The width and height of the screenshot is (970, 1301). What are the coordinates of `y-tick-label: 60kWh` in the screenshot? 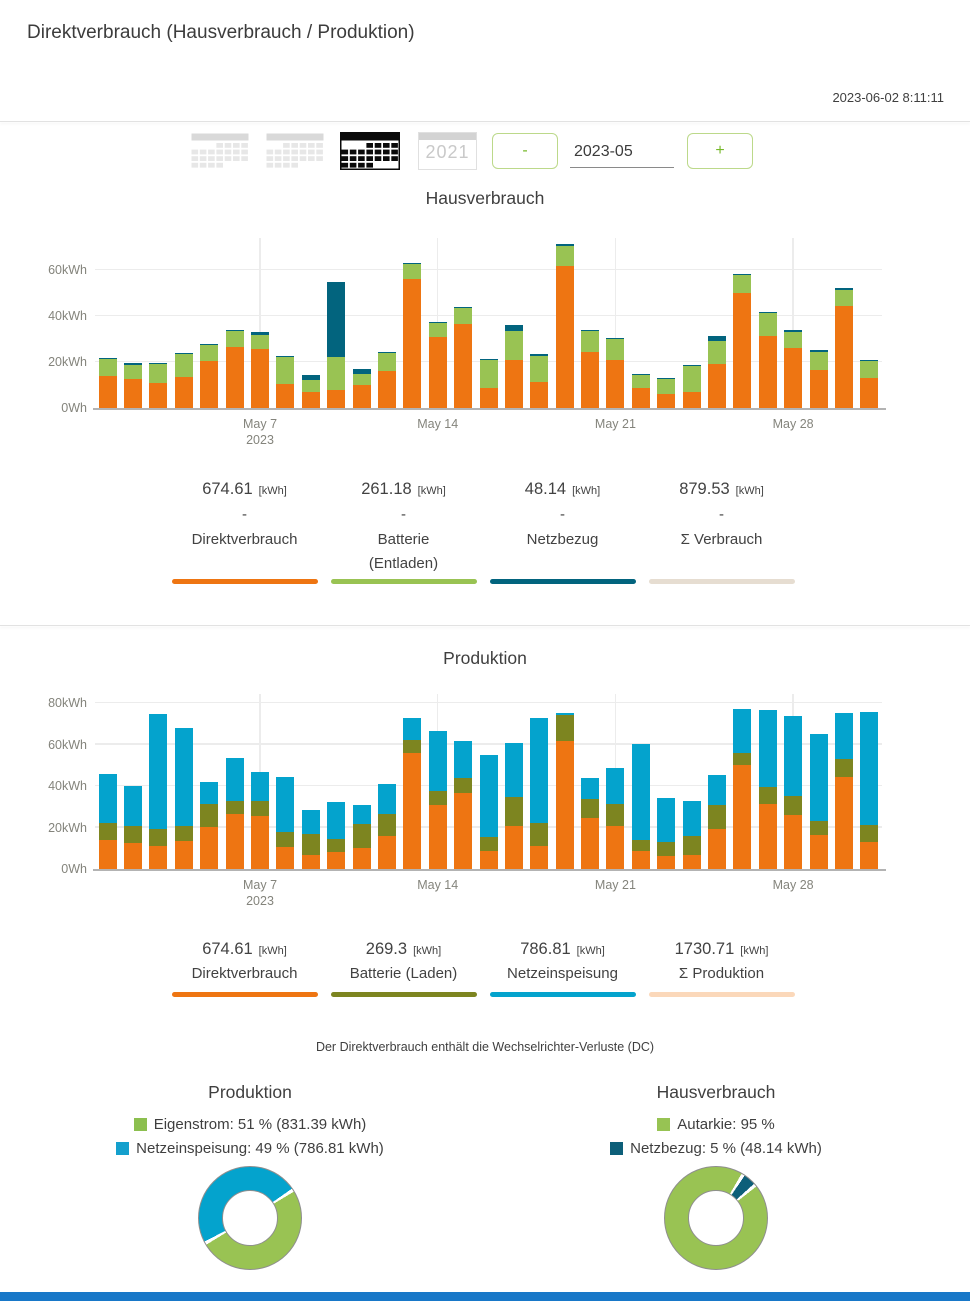 It's located at (67, 744).